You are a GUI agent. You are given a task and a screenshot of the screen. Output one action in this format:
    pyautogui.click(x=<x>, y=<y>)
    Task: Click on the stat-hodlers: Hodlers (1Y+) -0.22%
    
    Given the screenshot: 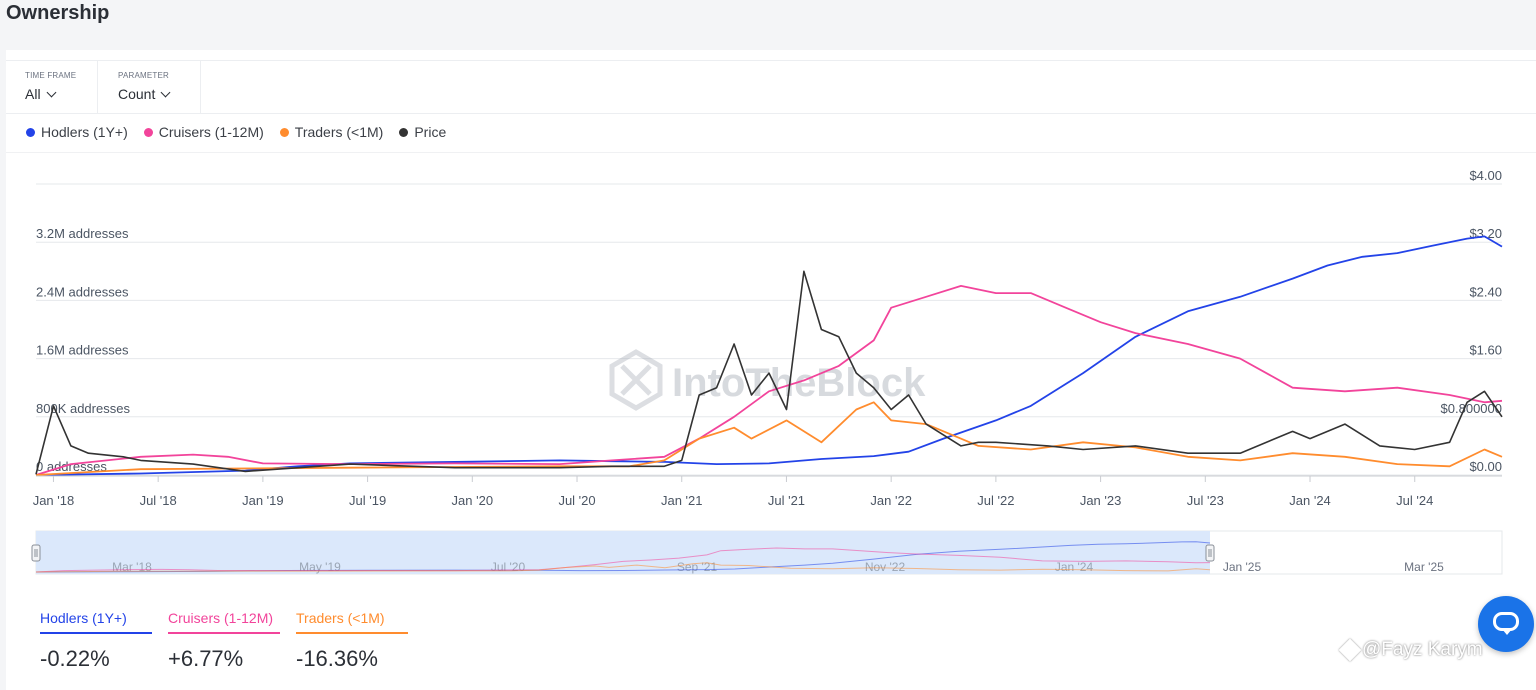 What is the action you would take?
    pyautogui.click(x=96, y=641)
    